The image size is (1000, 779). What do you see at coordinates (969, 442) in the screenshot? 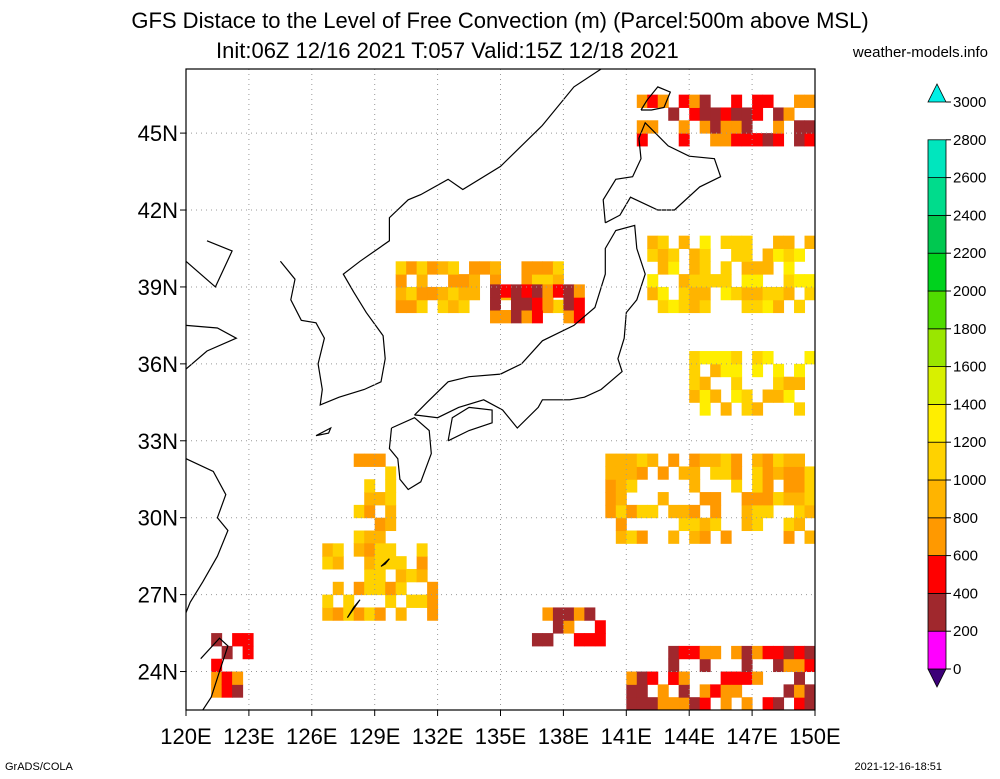
I see `colorbar-label: 1200` at bounding box center [969, 442].